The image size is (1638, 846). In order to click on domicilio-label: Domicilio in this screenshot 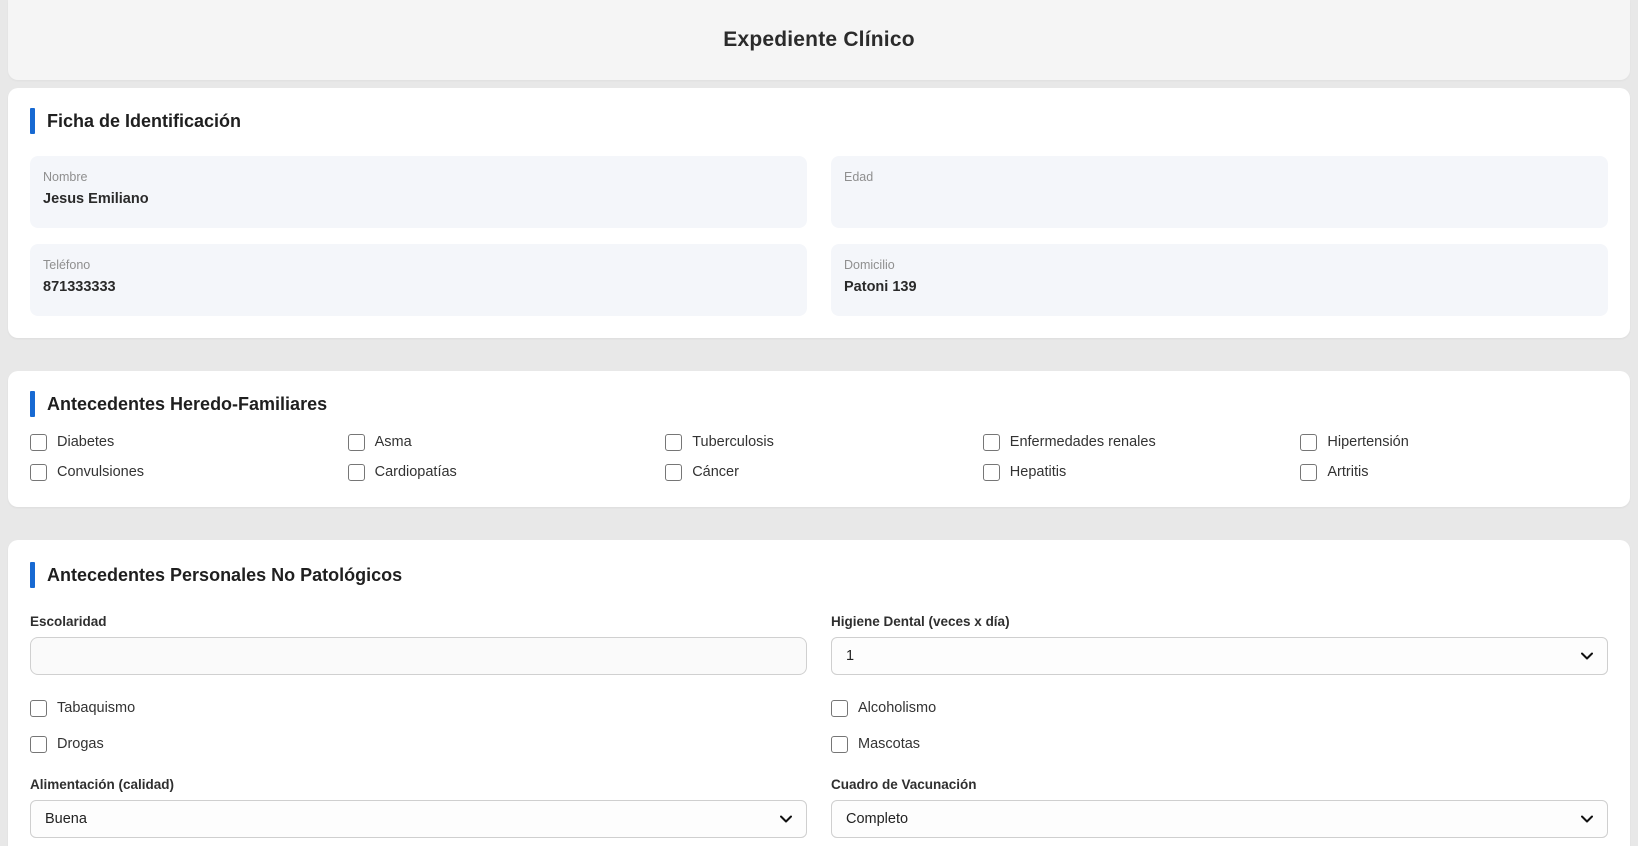, I will do `click(869, 265)`.